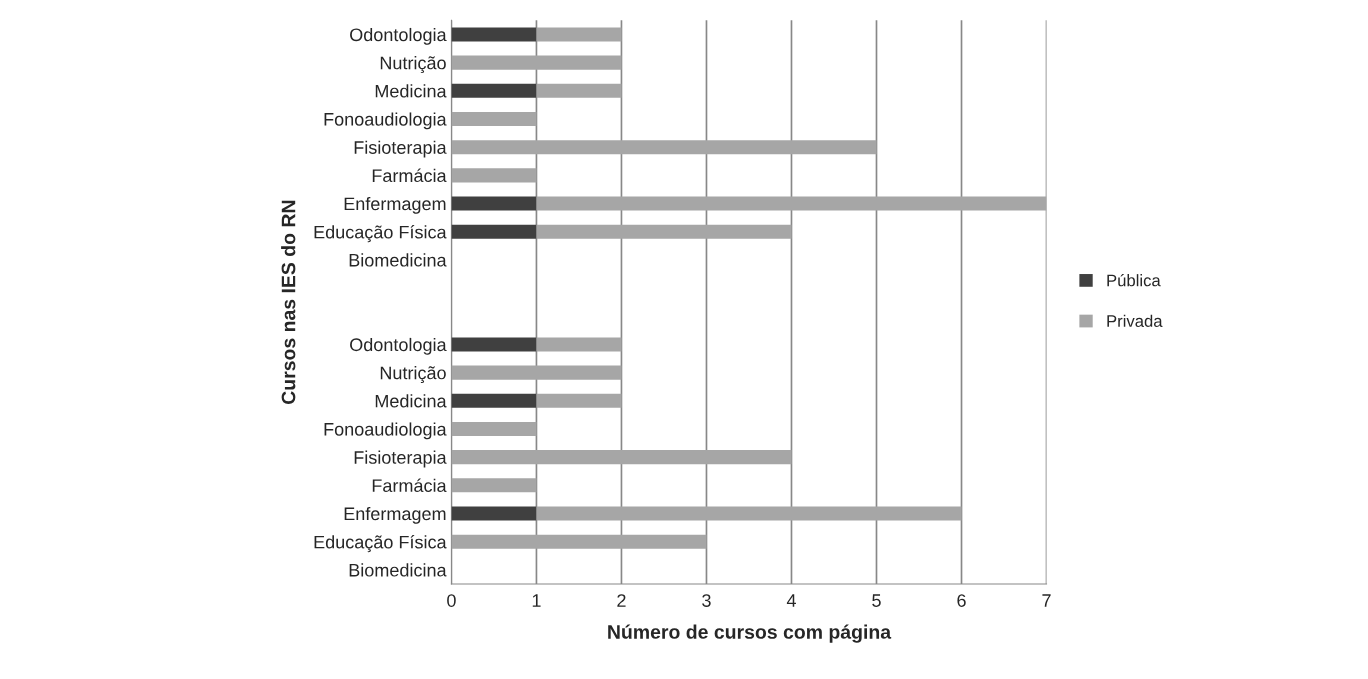 This screenshot has height=679, width=1368. What do you see at coordinates (961, 600) in the screenshot?
I see `x-tick-label: 6` at bounding box center [961, 600].